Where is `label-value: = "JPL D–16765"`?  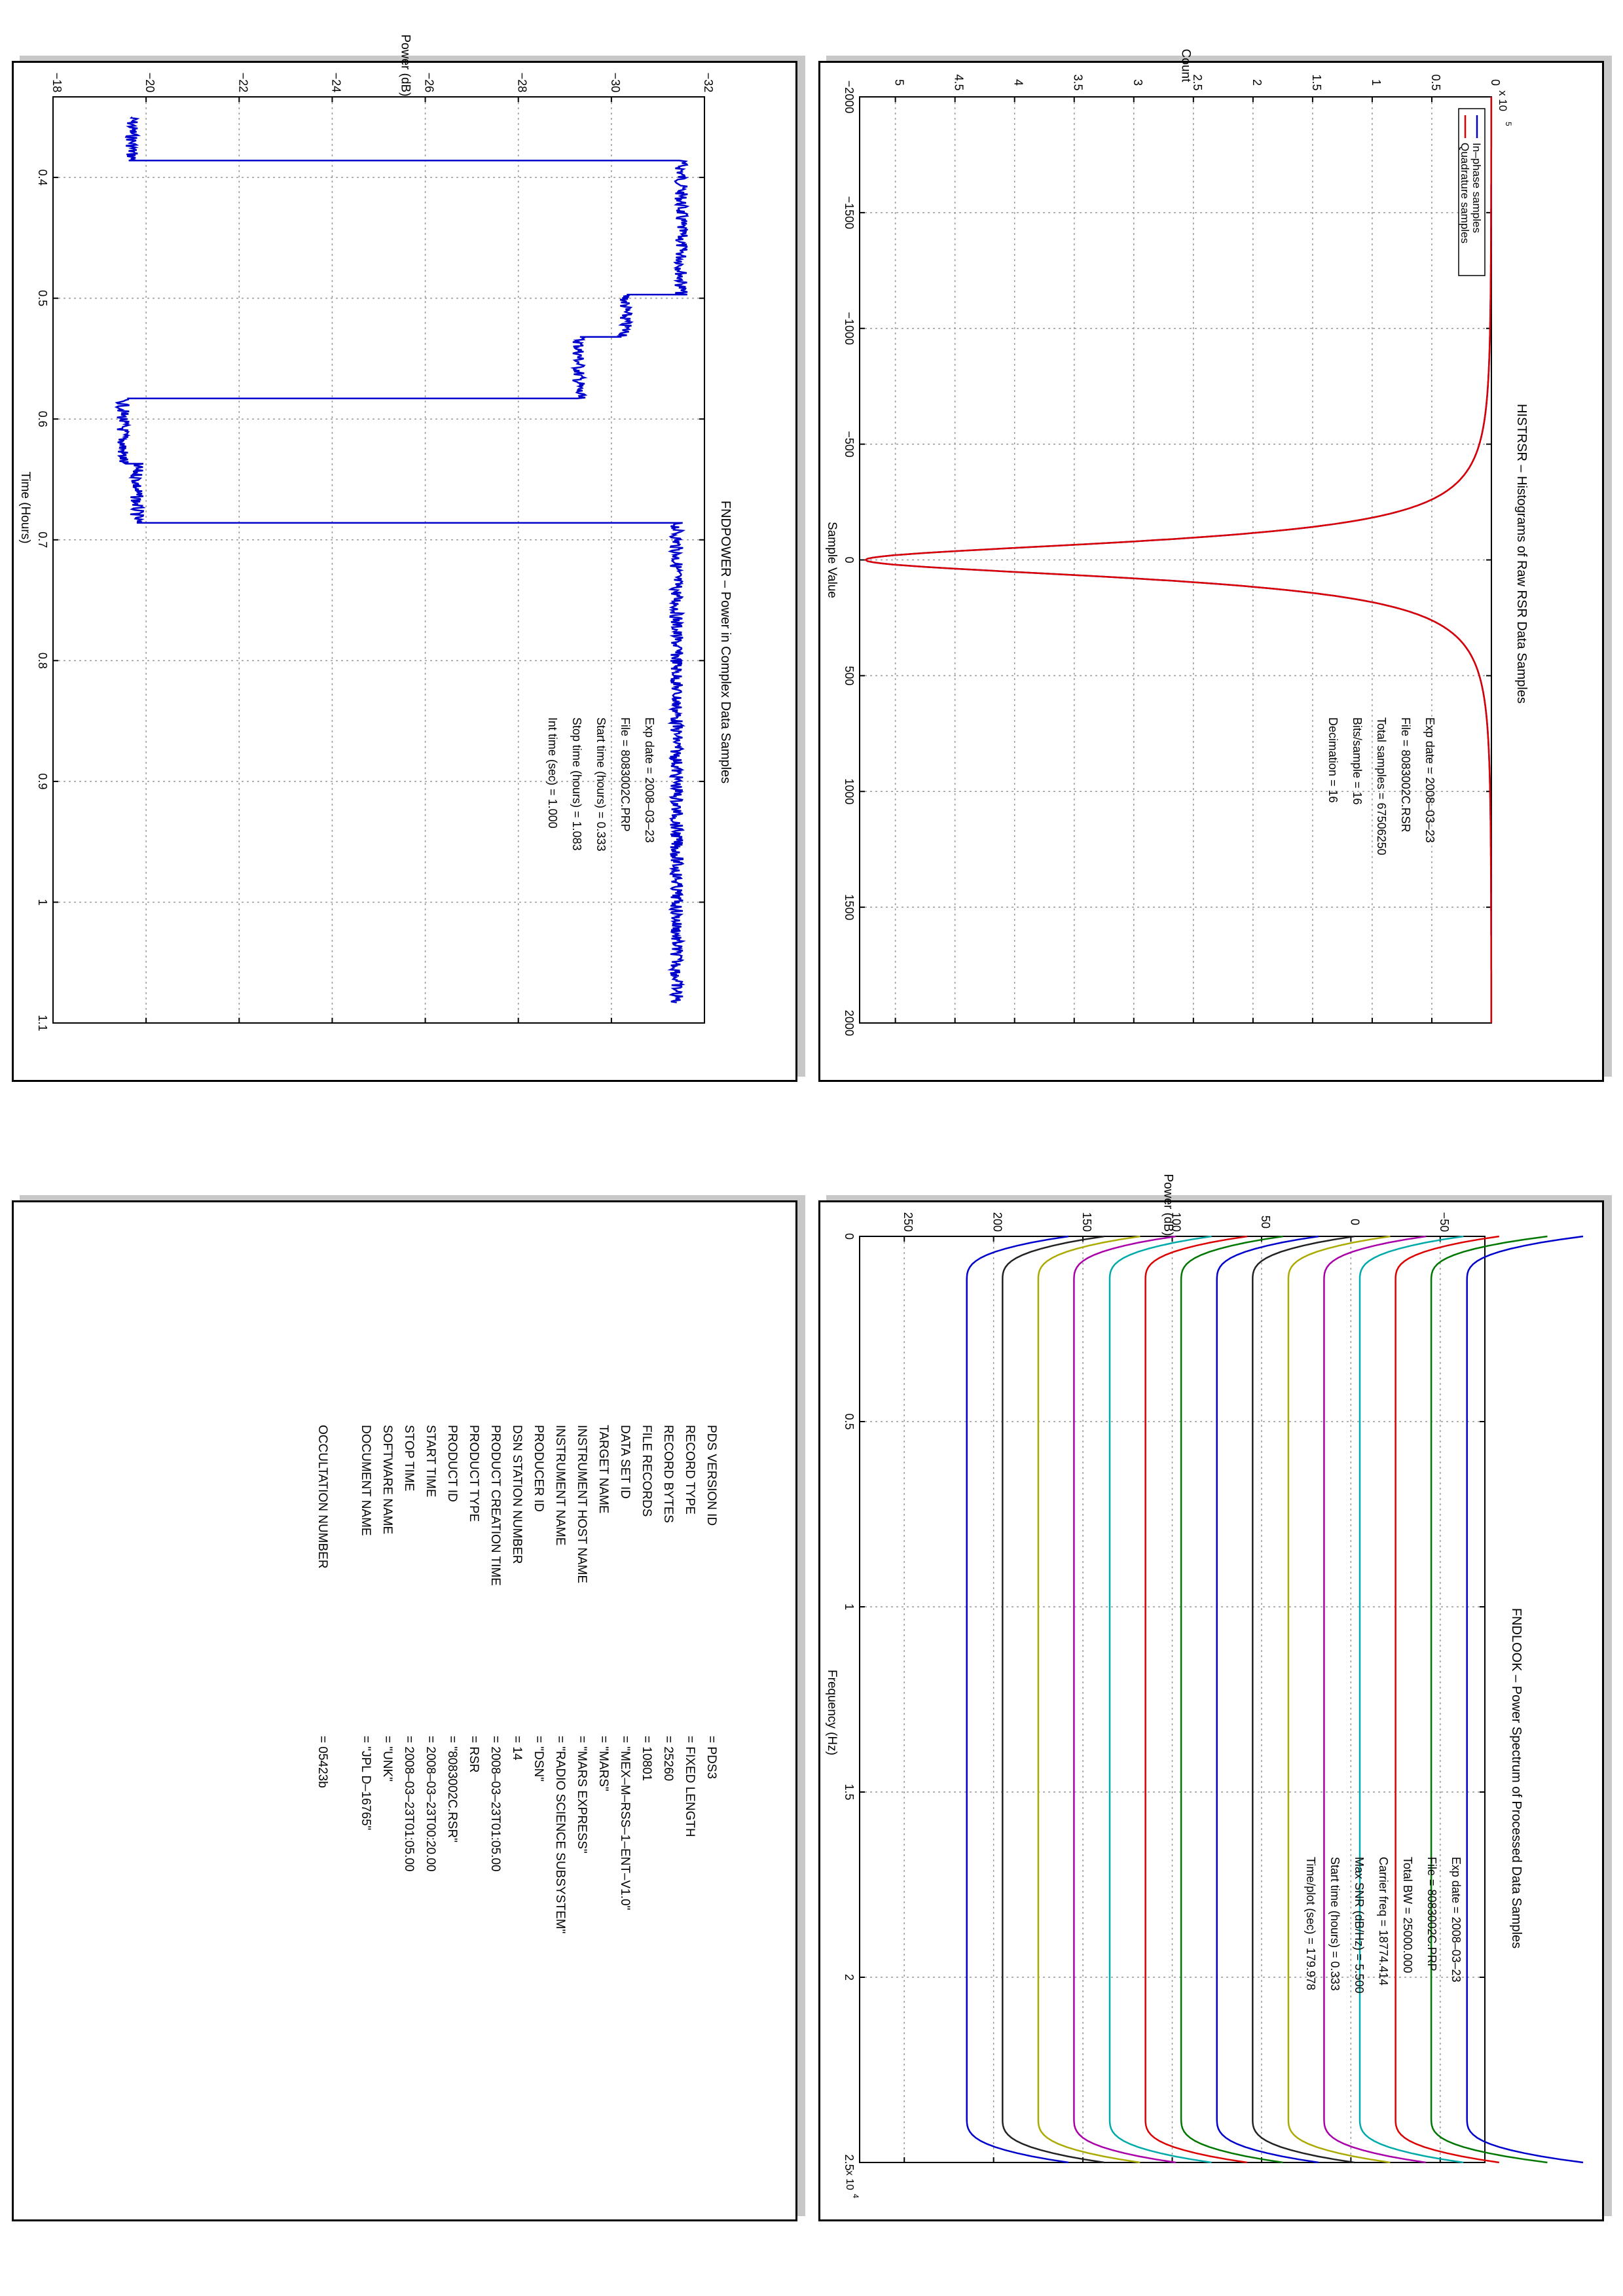 label-value: = "JPL D–16765" is located at coordinates (366, 1783).